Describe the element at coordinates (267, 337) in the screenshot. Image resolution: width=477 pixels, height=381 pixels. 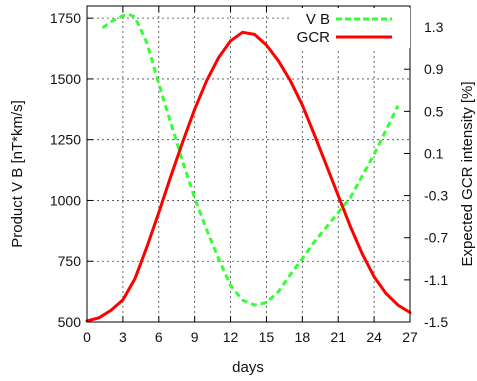
I see `x-tick-label: 15` at that location.